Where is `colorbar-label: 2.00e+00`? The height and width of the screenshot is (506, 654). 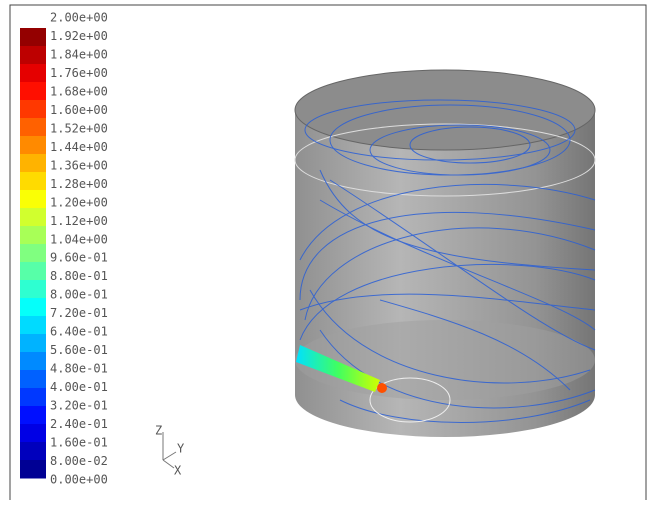
colorbar-label: 2.00e+00 is located at coordinates (79, 18).